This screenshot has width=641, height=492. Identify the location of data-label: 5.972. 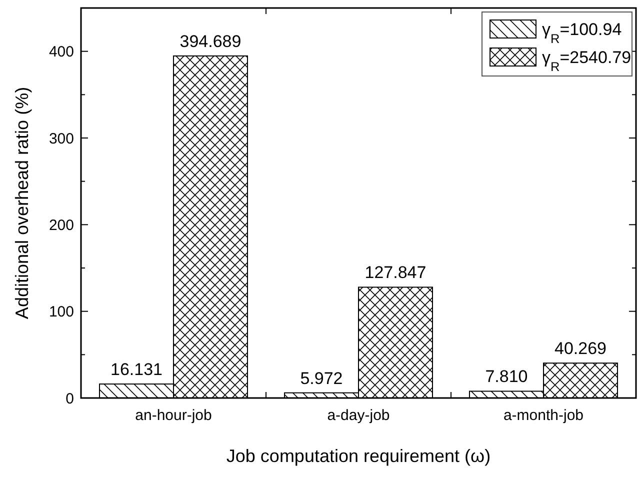
(321, 378).